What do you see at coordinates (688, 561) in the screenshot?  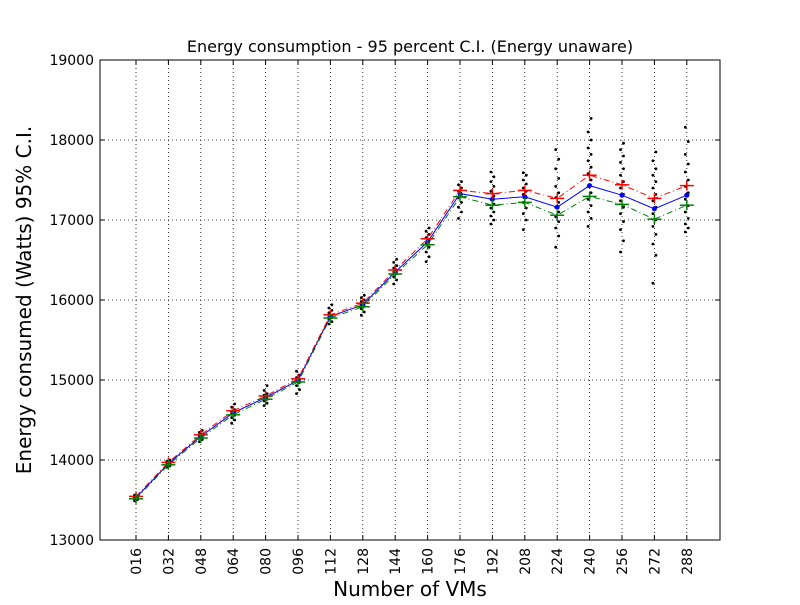 I see `x-tick-label: 288` at bounding box center [688, 561].